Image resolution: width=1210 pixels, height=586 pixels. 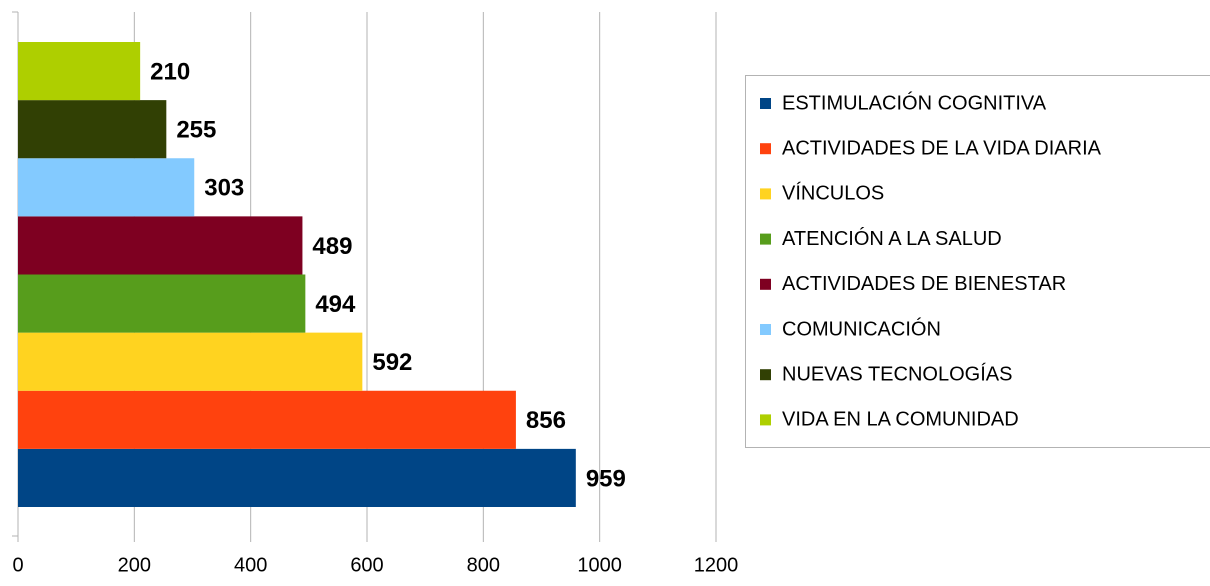 I want to click on data-label: 959, so click(x=606, y=478).